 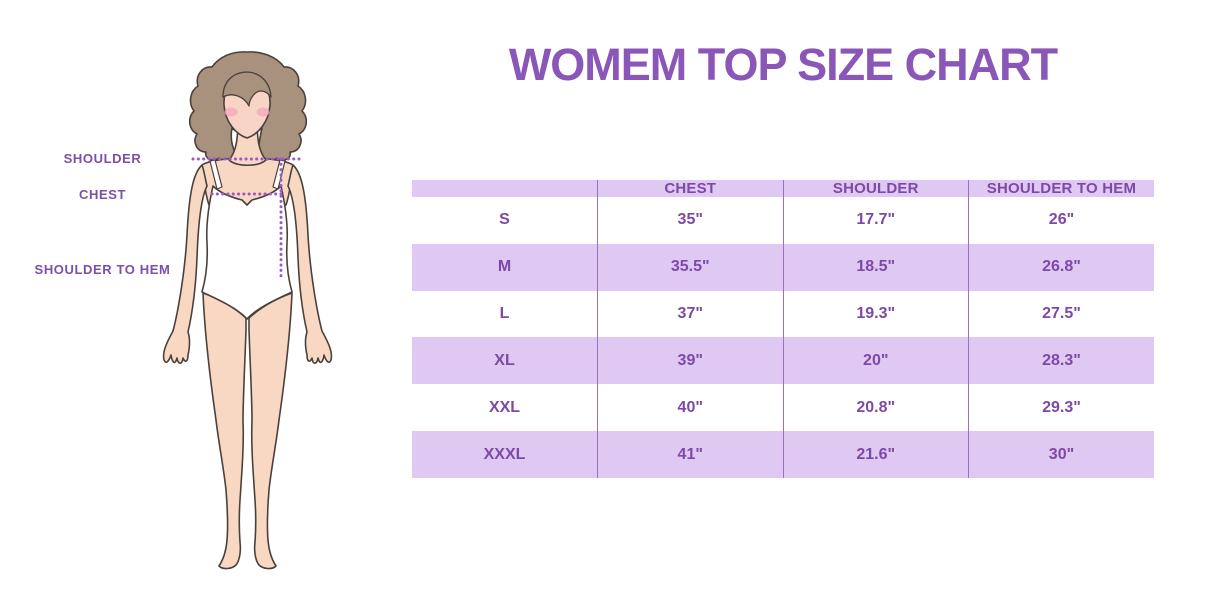 What do you see at coordinates (690, 361) in the screenshot?
I see `chest-cell: 39"` at bounding box center [690, 361].